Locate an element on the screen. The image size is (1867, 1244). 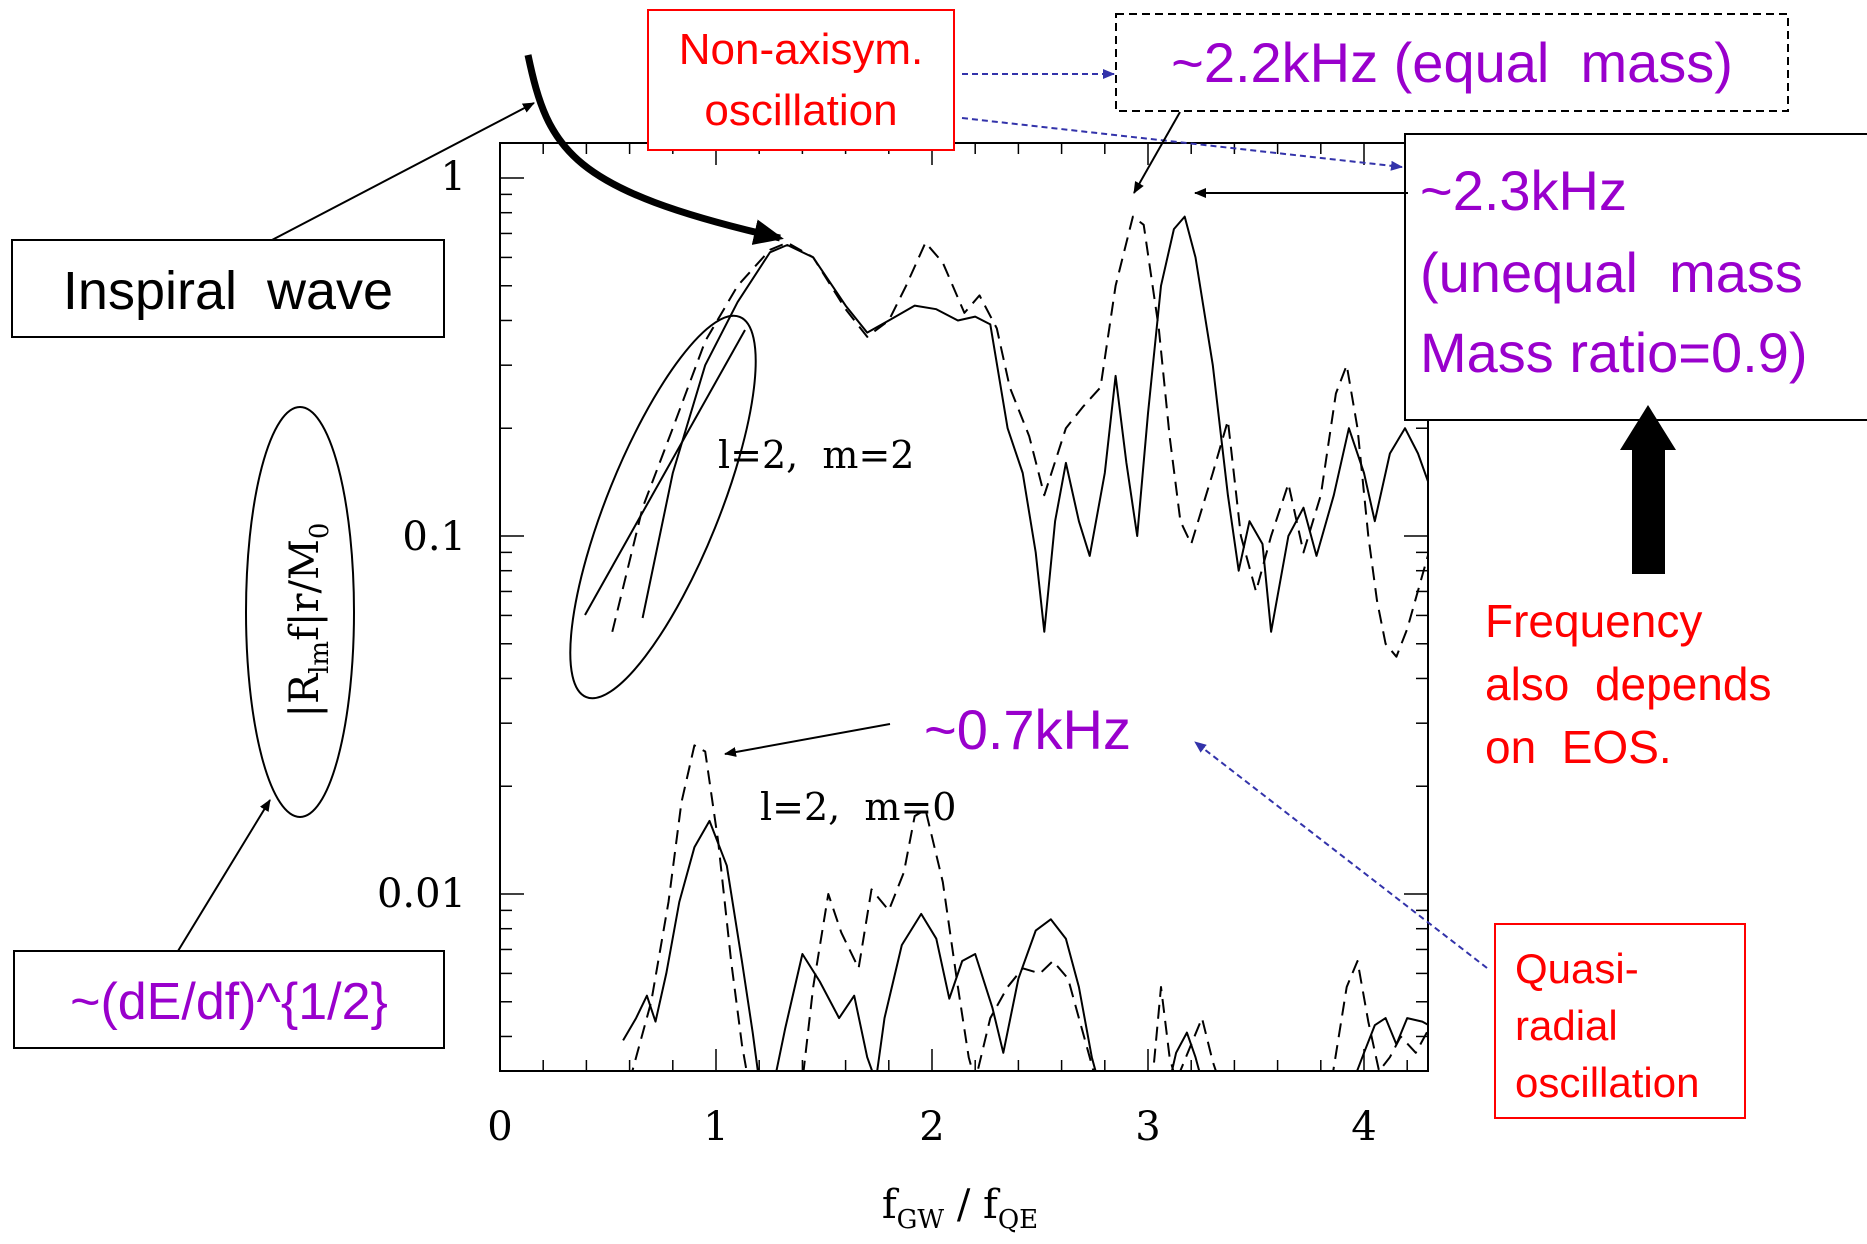
eos-label-2: also depends is located at coordinates (1628, 684).